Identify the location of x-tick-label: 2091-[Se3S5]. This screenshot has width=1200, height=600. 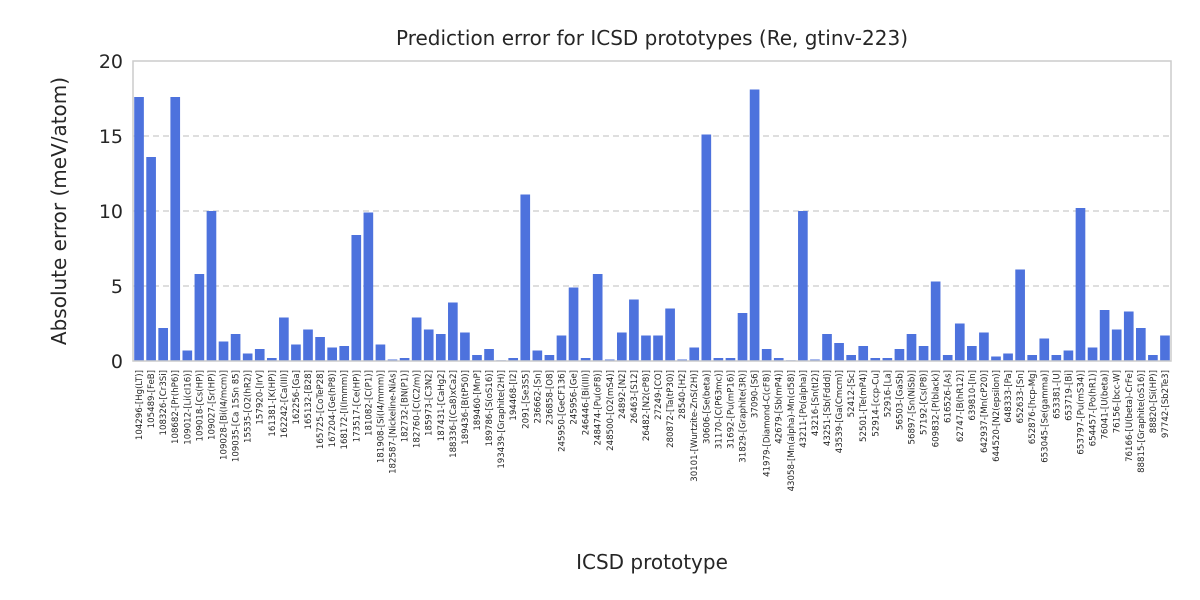
(526, 399).